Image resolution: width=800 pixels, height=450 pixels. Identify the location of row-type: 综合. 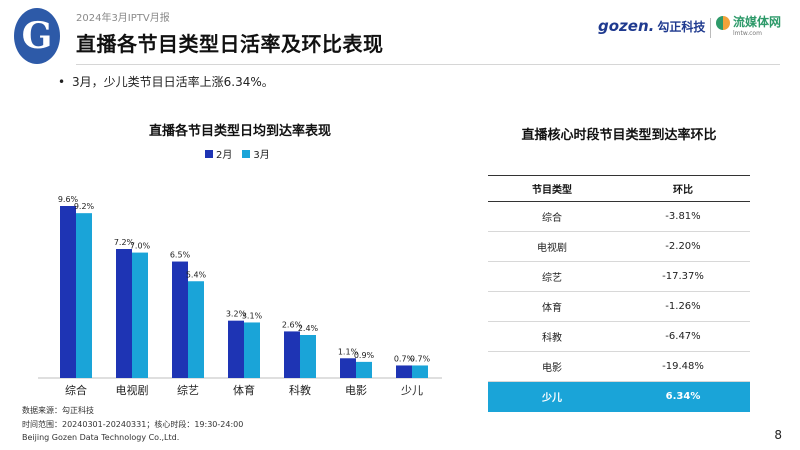
(552, 216).